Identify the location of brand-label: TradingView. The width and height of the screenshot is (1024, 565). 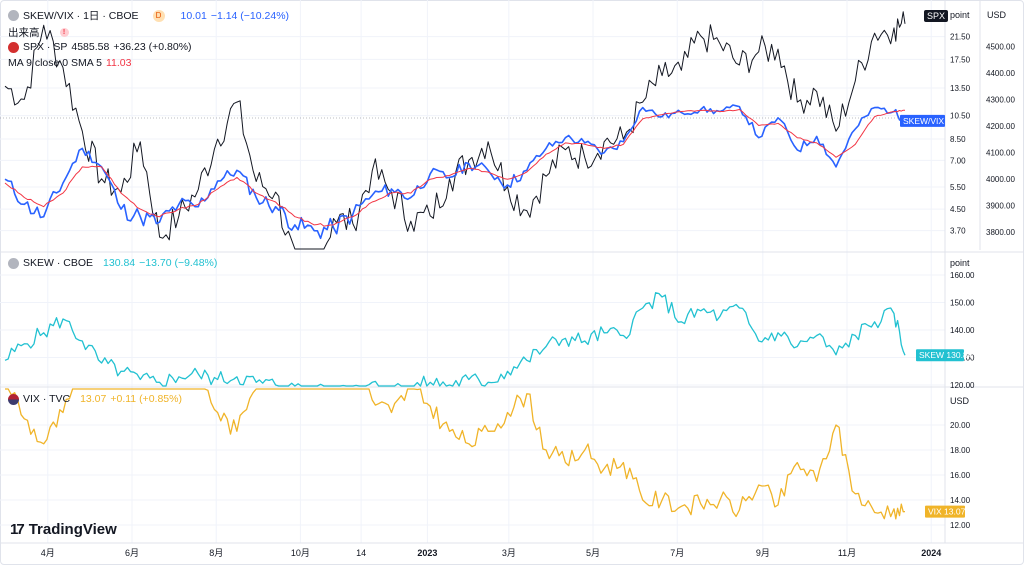
(72, 529).